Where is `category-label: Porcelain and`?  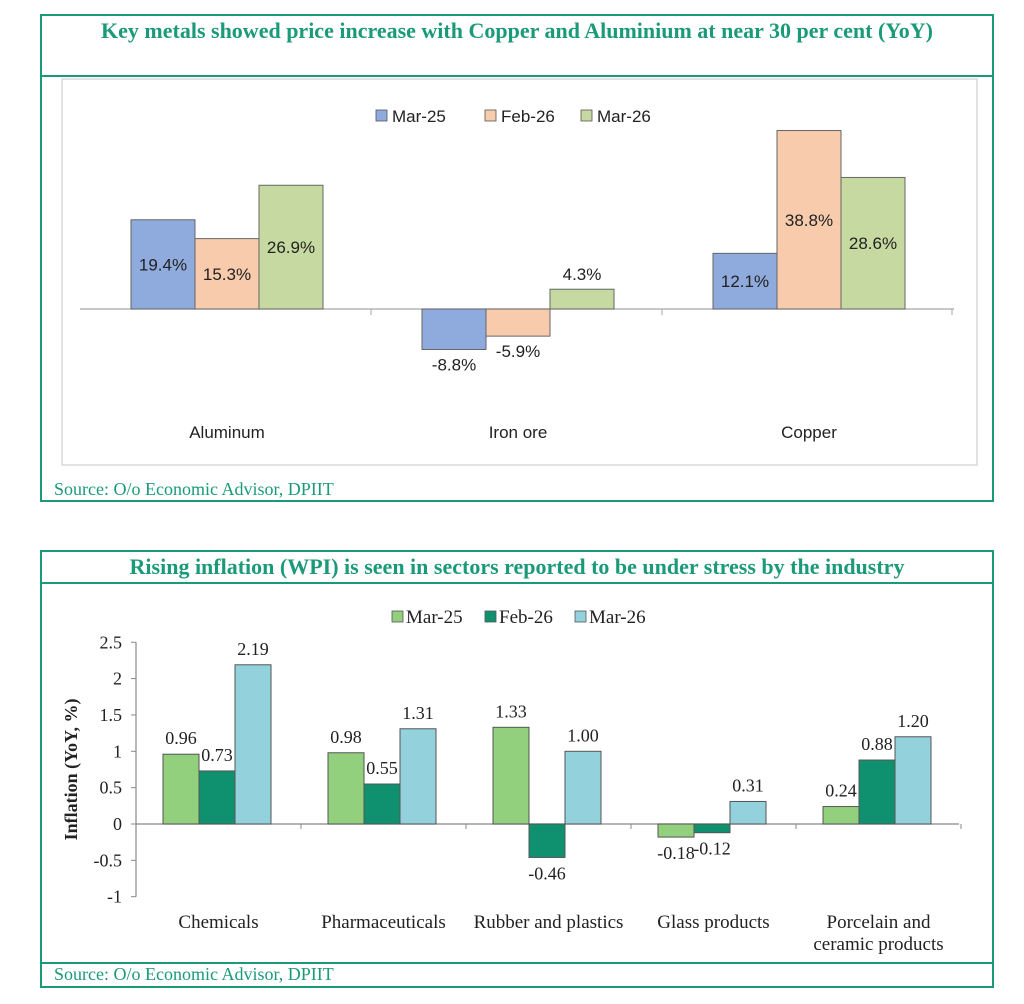 category-label: Porcelain and is located at coordinates (879, 922).